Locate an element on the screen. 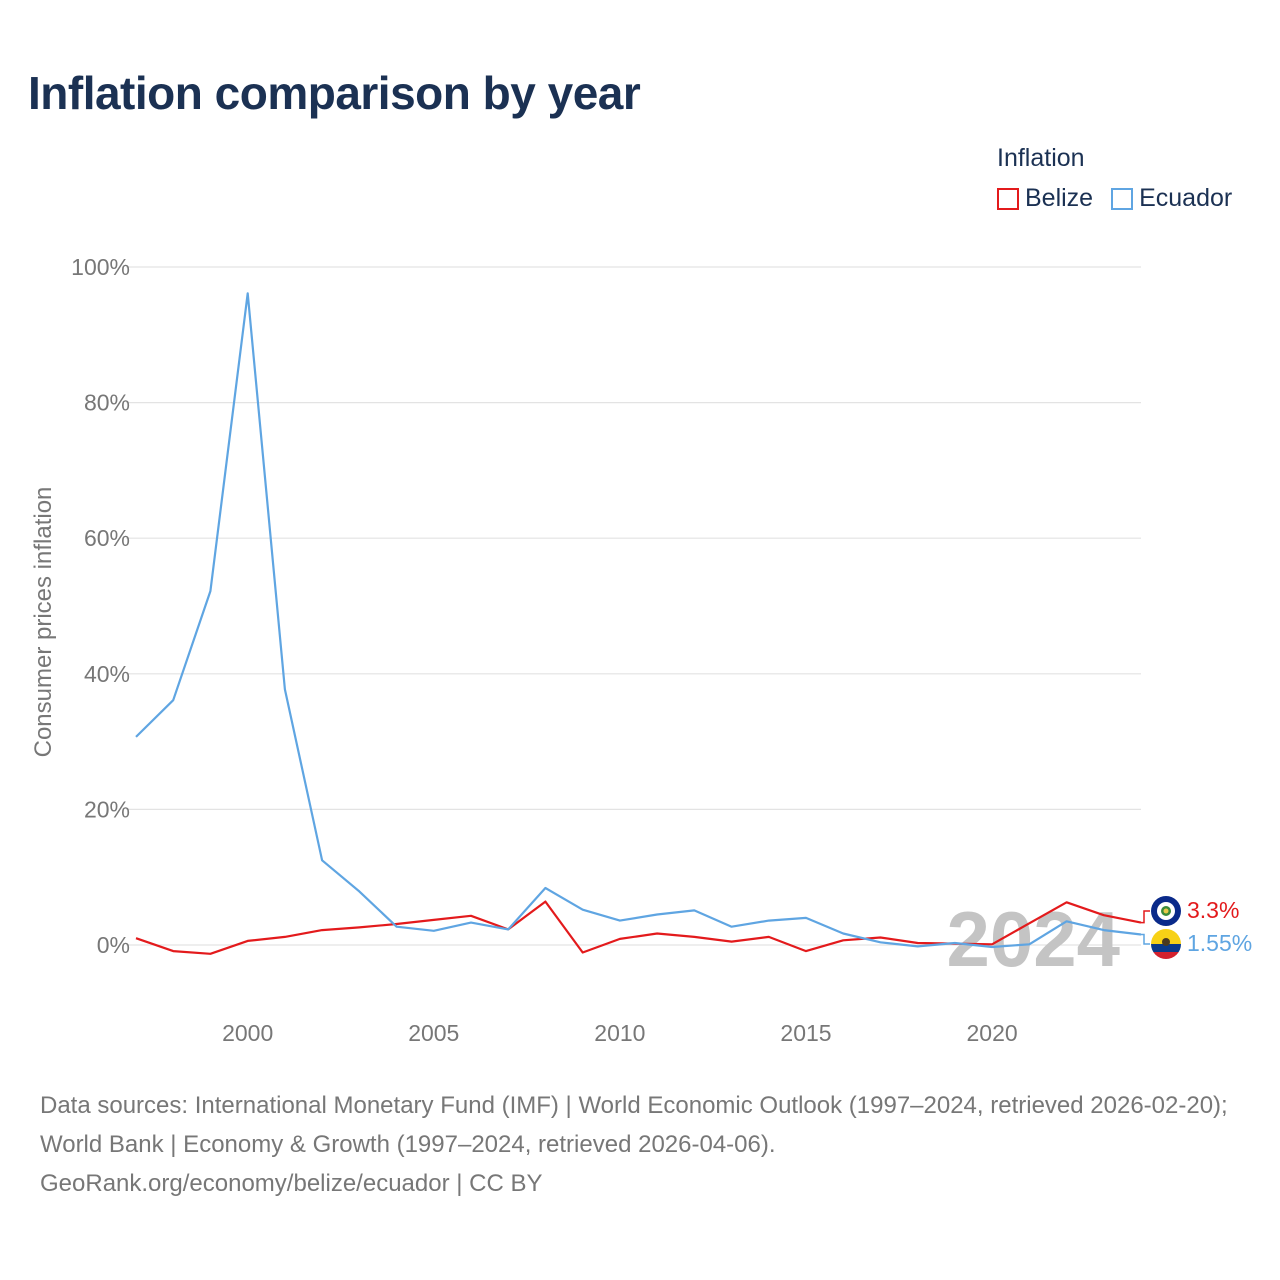 This screenshot has width=1280, height=1280. legend-item-ecuador: Ecuador is located at coordinates (1171, 198).